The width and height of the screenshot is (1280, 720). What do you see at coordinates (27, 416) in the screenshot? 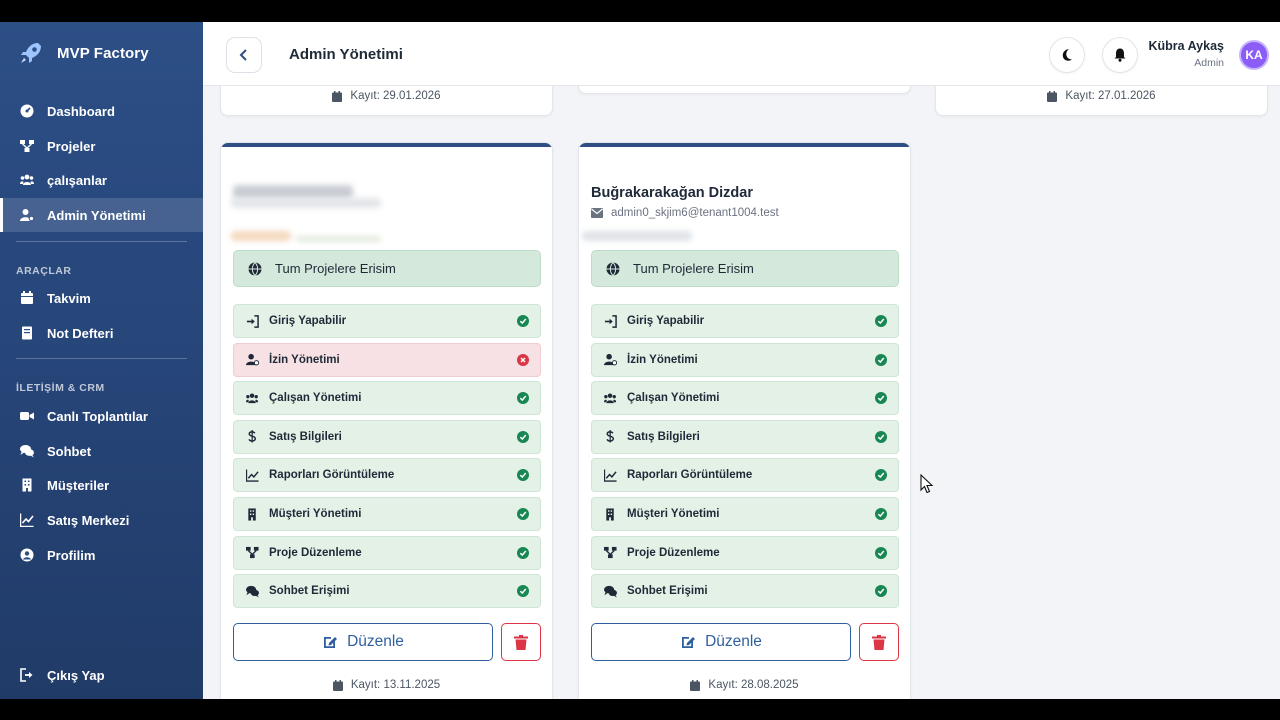
I see `video-icon` at bounding box center [27, 416].